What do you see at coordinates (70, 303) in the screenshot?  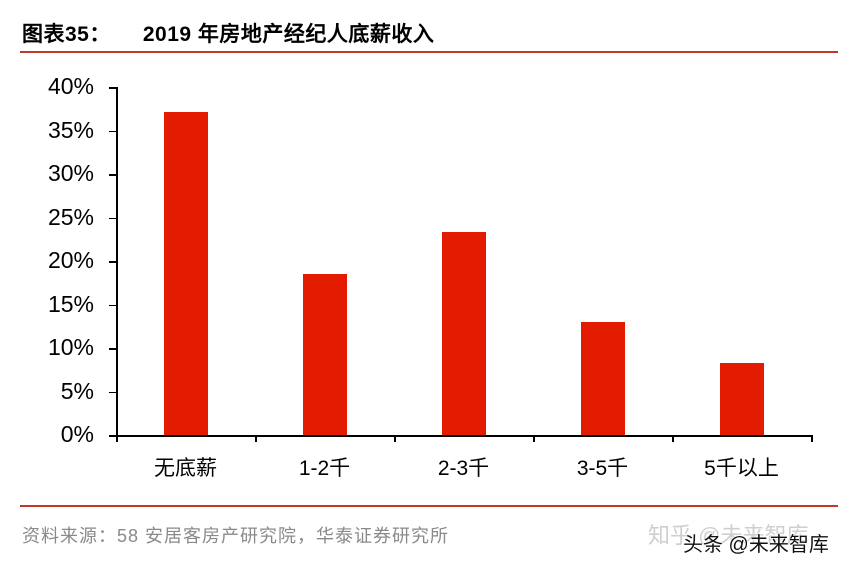 I see `y-tick-label: 15%` at bounding box center [70, 303].